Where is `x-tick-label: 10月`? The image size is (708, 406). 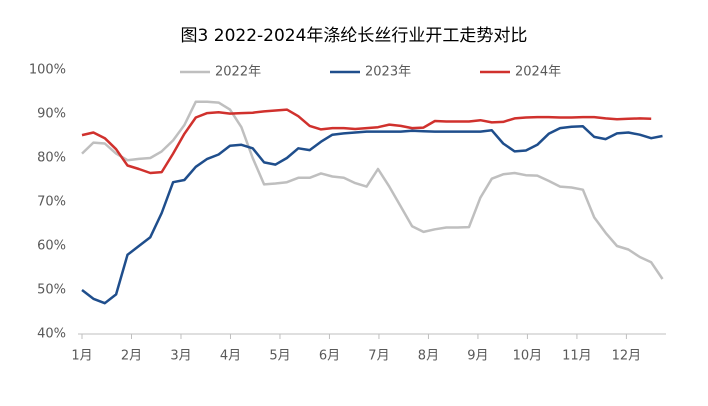 x-tick-label: 10月 is located at coordinates (528, 356).